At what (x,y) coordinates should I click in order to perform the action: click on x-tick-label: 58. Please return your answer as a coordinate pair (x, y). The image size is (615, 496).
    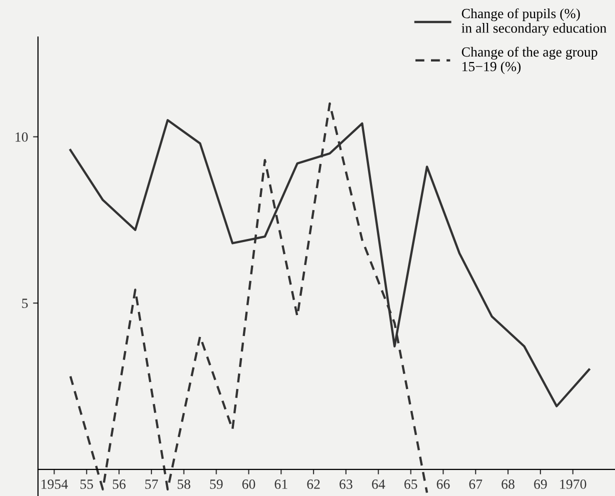
    Looking at the image, I should click on (184, 484).